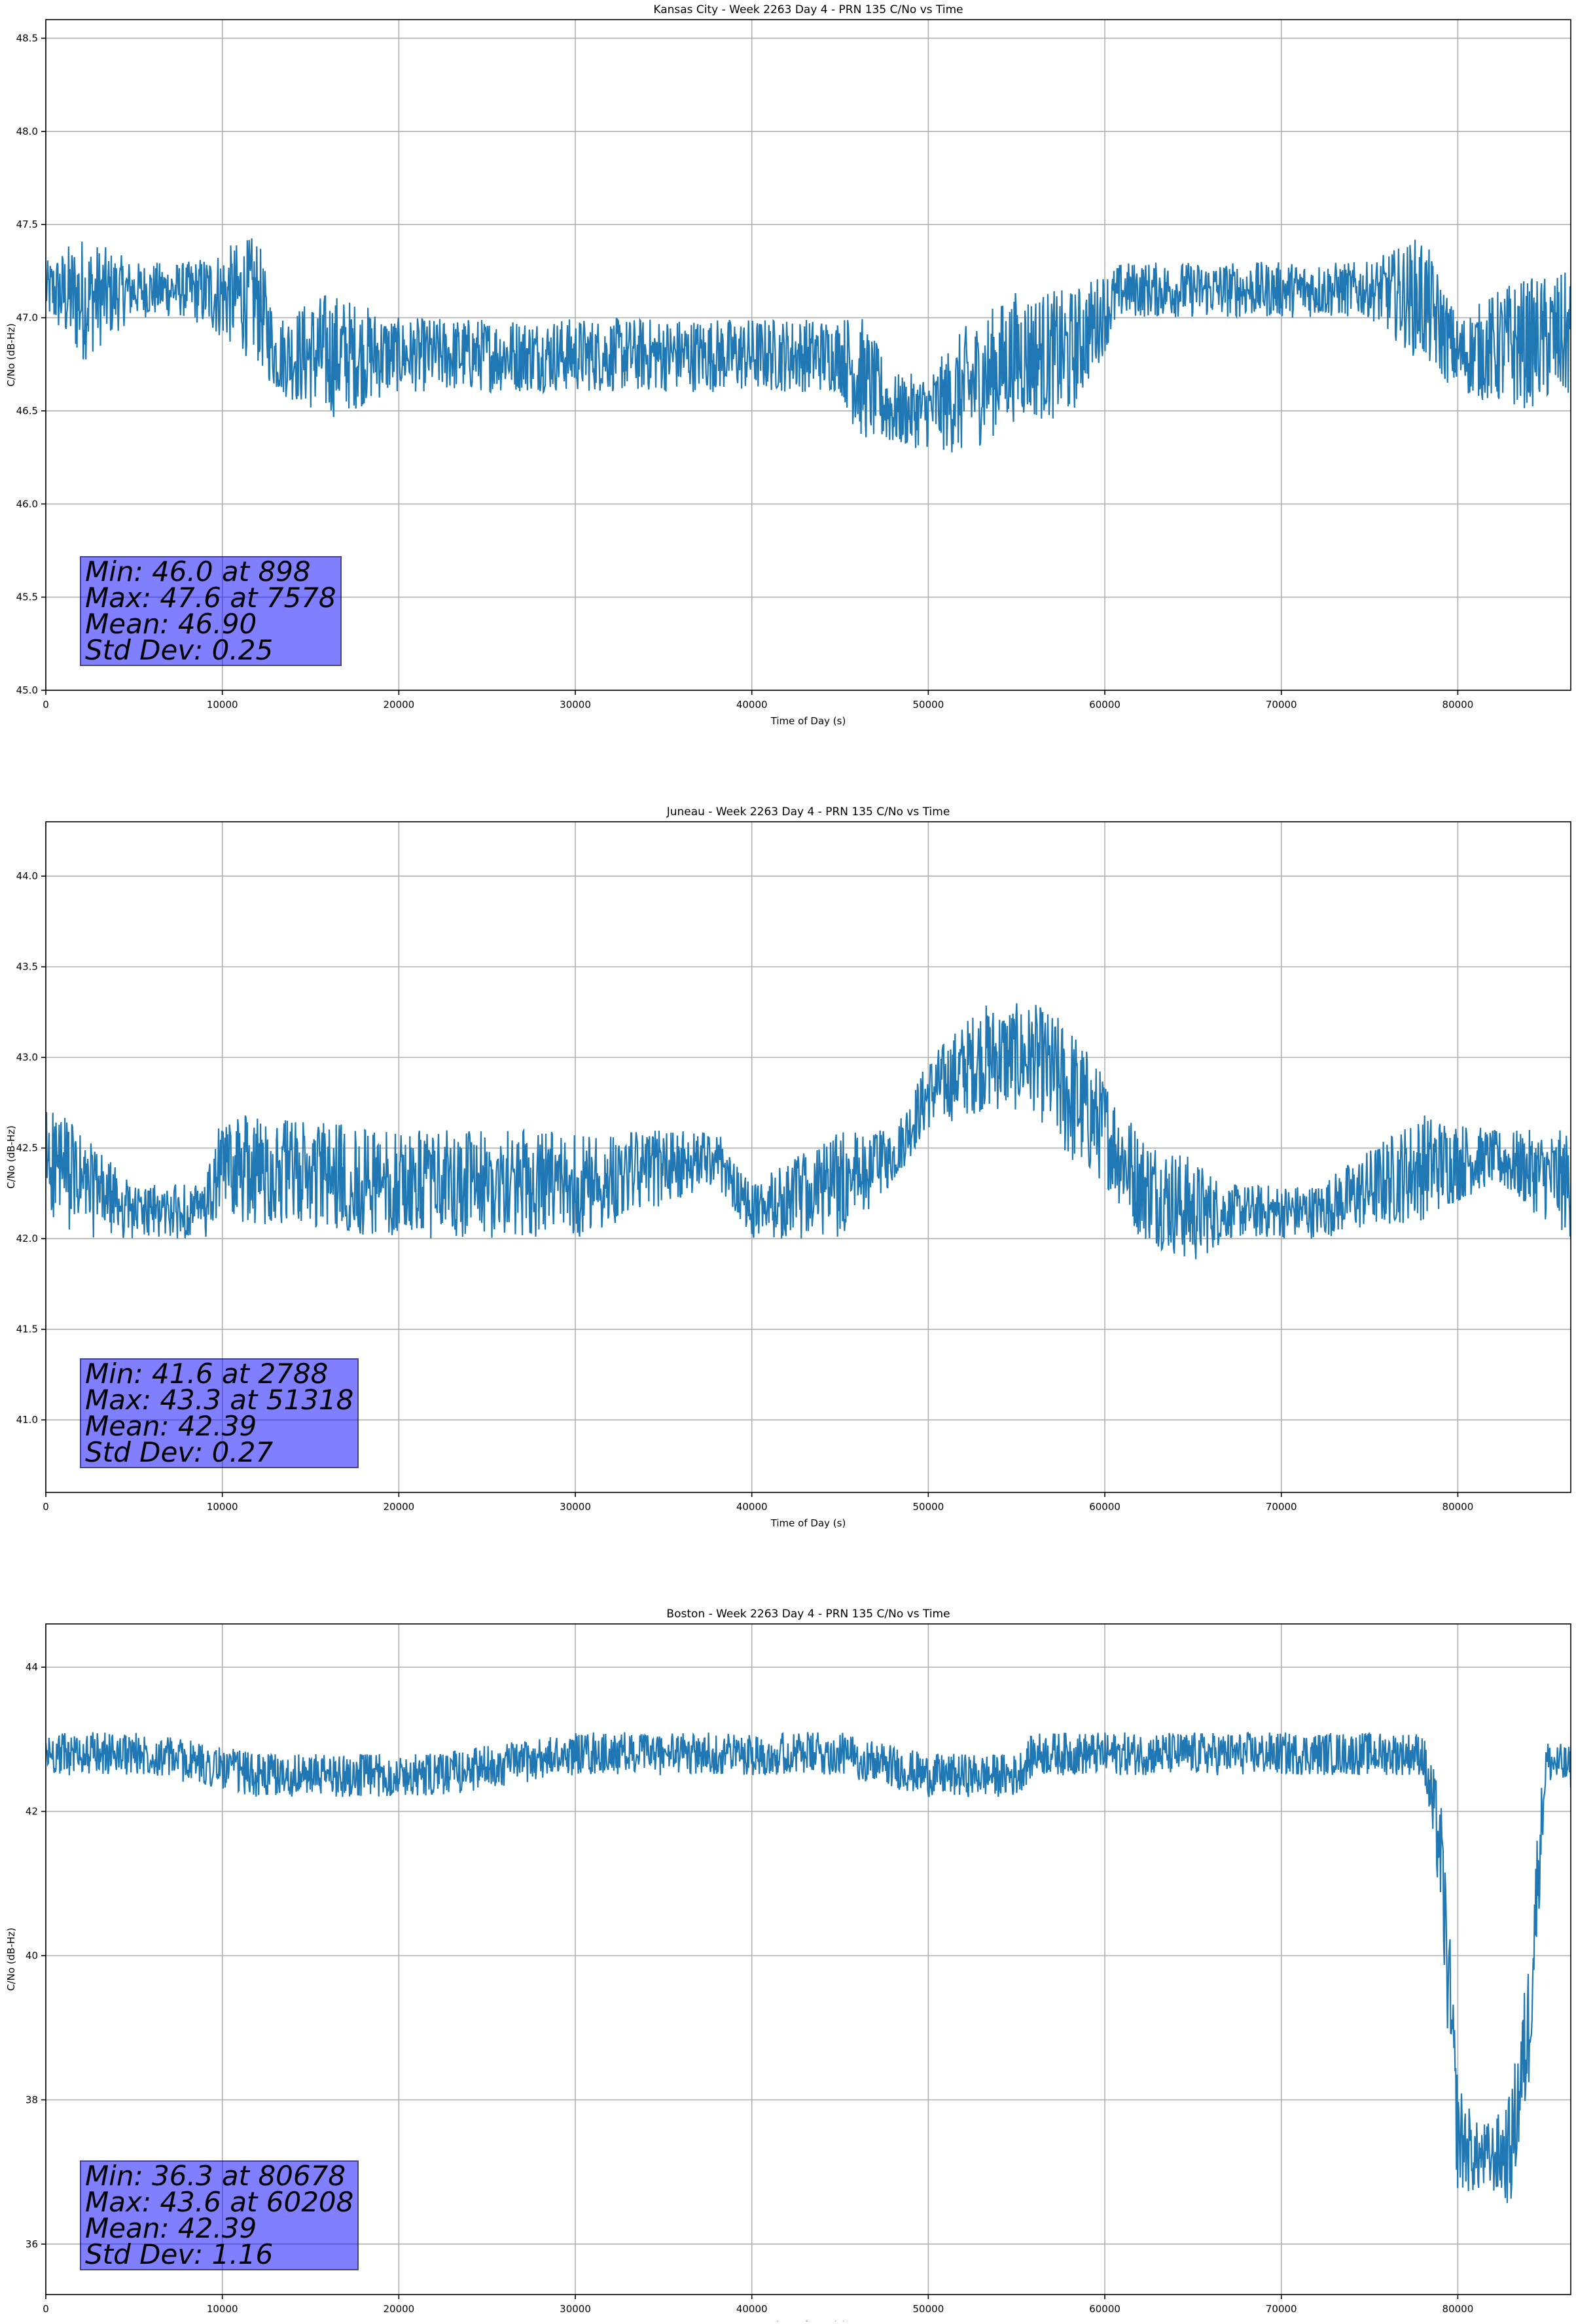 This screenshot has height=2324, width=1576. Describe the element at coordinates (219, 1400) in the screenshot. I see `stat-max: Max: 43.3 at 51318` at that location.